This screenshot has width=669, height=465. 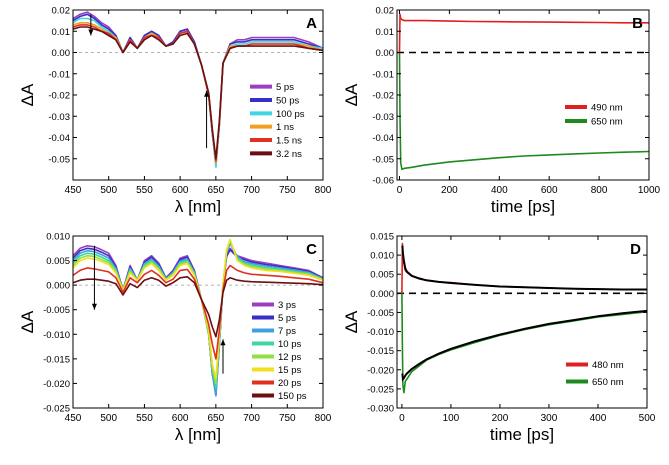 I want to click on panel-letter: D, so click(x=635, y=249).